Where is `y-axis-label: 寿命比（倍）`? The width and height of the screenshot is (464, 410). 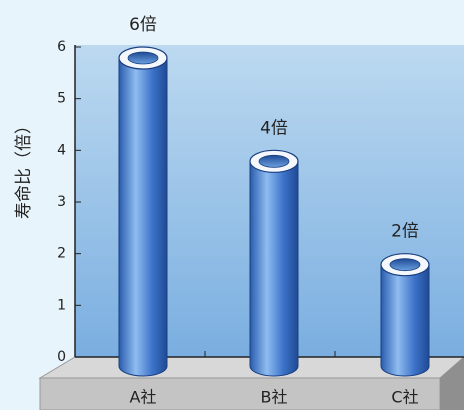
y-axis-label: 寿命比（倍） is located at coordinates (24, 168).